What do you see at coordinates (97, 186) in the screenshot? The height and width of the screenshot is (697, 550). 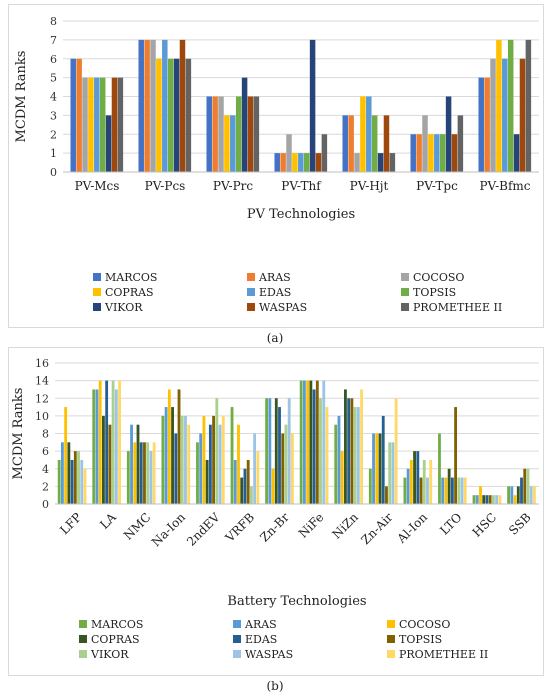 I see `x-tick-label: PV-Mcs` at bounding box center [97, 186].